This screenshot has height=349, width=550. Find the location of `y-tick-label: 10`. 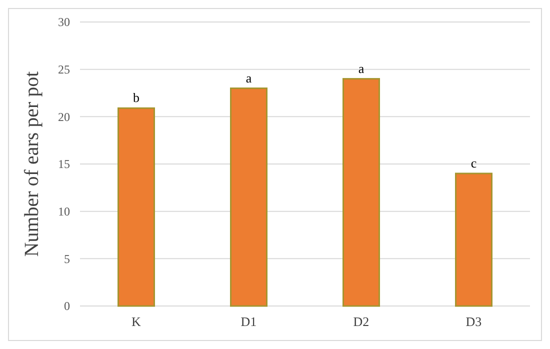

y-tick-label: 10 is located at coordinates (64, 211).